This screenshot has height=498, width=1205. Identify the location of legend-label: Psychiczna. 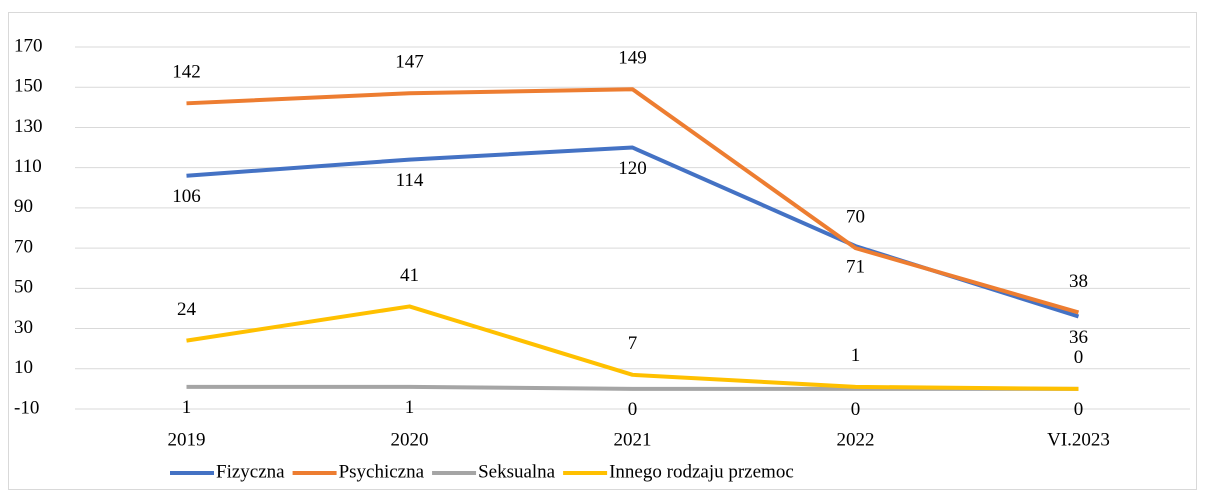
(382, 471).